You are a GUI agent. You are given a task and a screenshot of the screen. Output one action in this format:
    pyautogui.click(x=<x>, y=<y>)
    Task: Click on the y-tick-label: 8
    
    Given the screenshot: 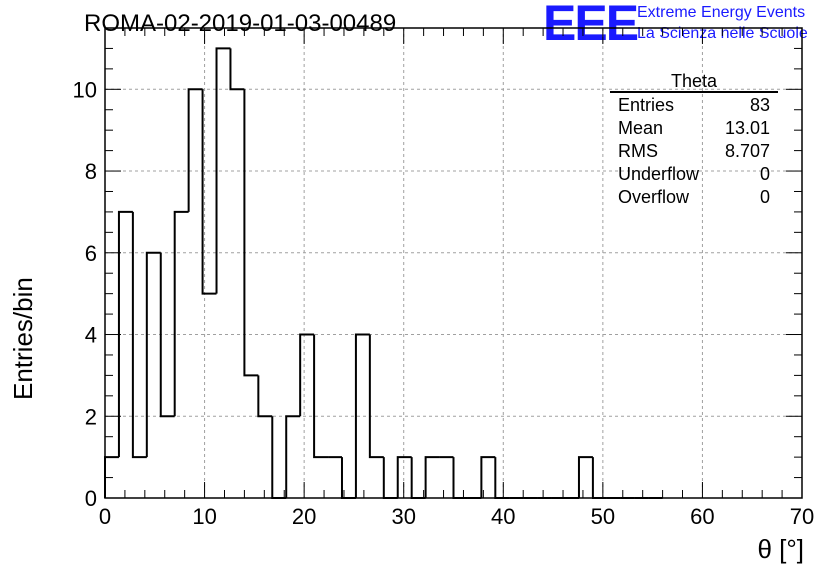 What is the action you would take?
    pyautogui.click(x=91, y=171)
    